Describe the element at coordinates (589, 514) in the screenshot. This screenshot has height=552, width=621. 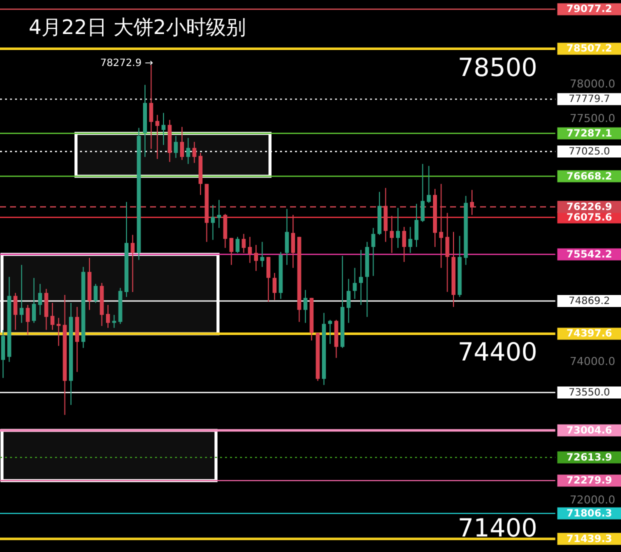
I see `ref-line-label: 71806.3` at that location.